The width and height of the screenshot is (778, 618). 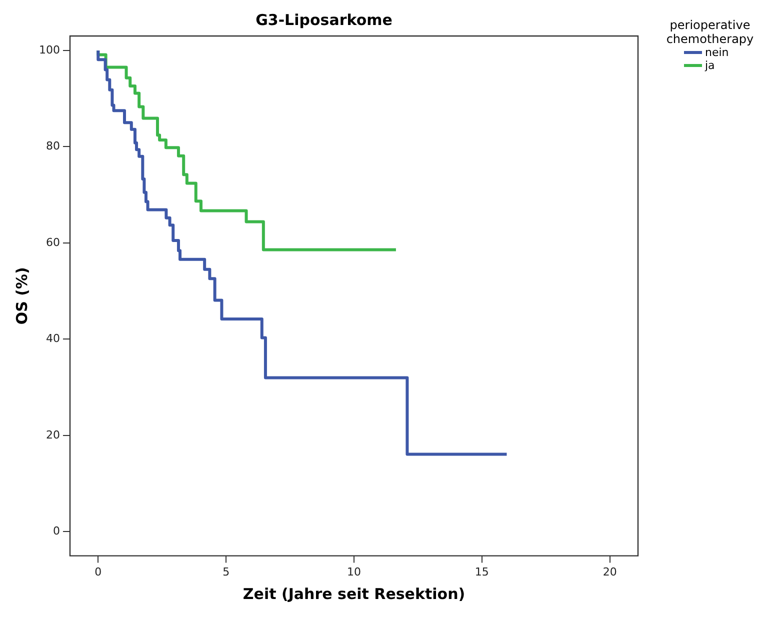 I want to click on y-tick-label: 100, so click(x=49, y=49).